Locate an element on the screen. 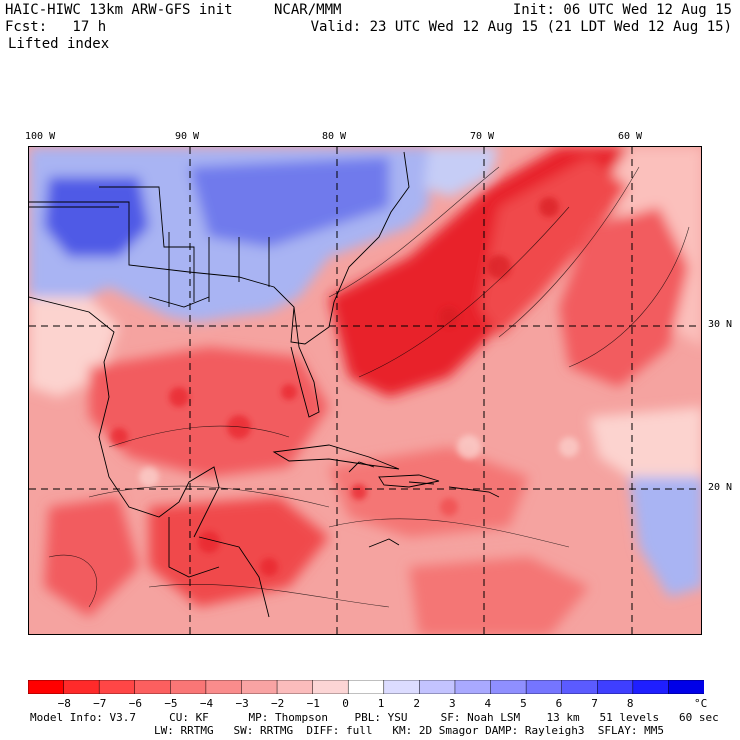  colorbar-unit: °C is located at coordinates (701, 703).